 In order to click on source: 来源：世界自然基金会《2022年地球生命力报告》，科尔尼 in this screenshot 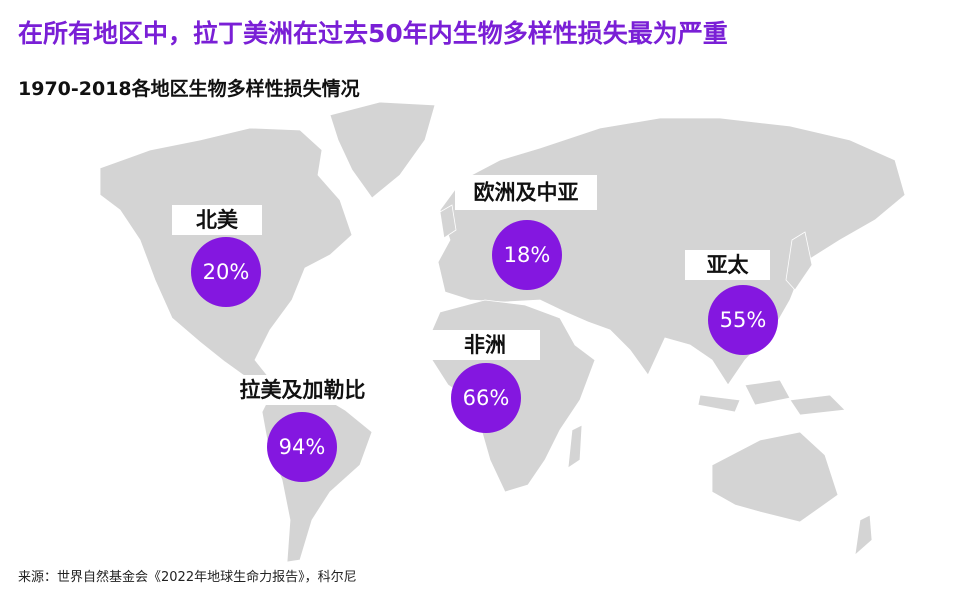, I will do `click(187, 577)`.